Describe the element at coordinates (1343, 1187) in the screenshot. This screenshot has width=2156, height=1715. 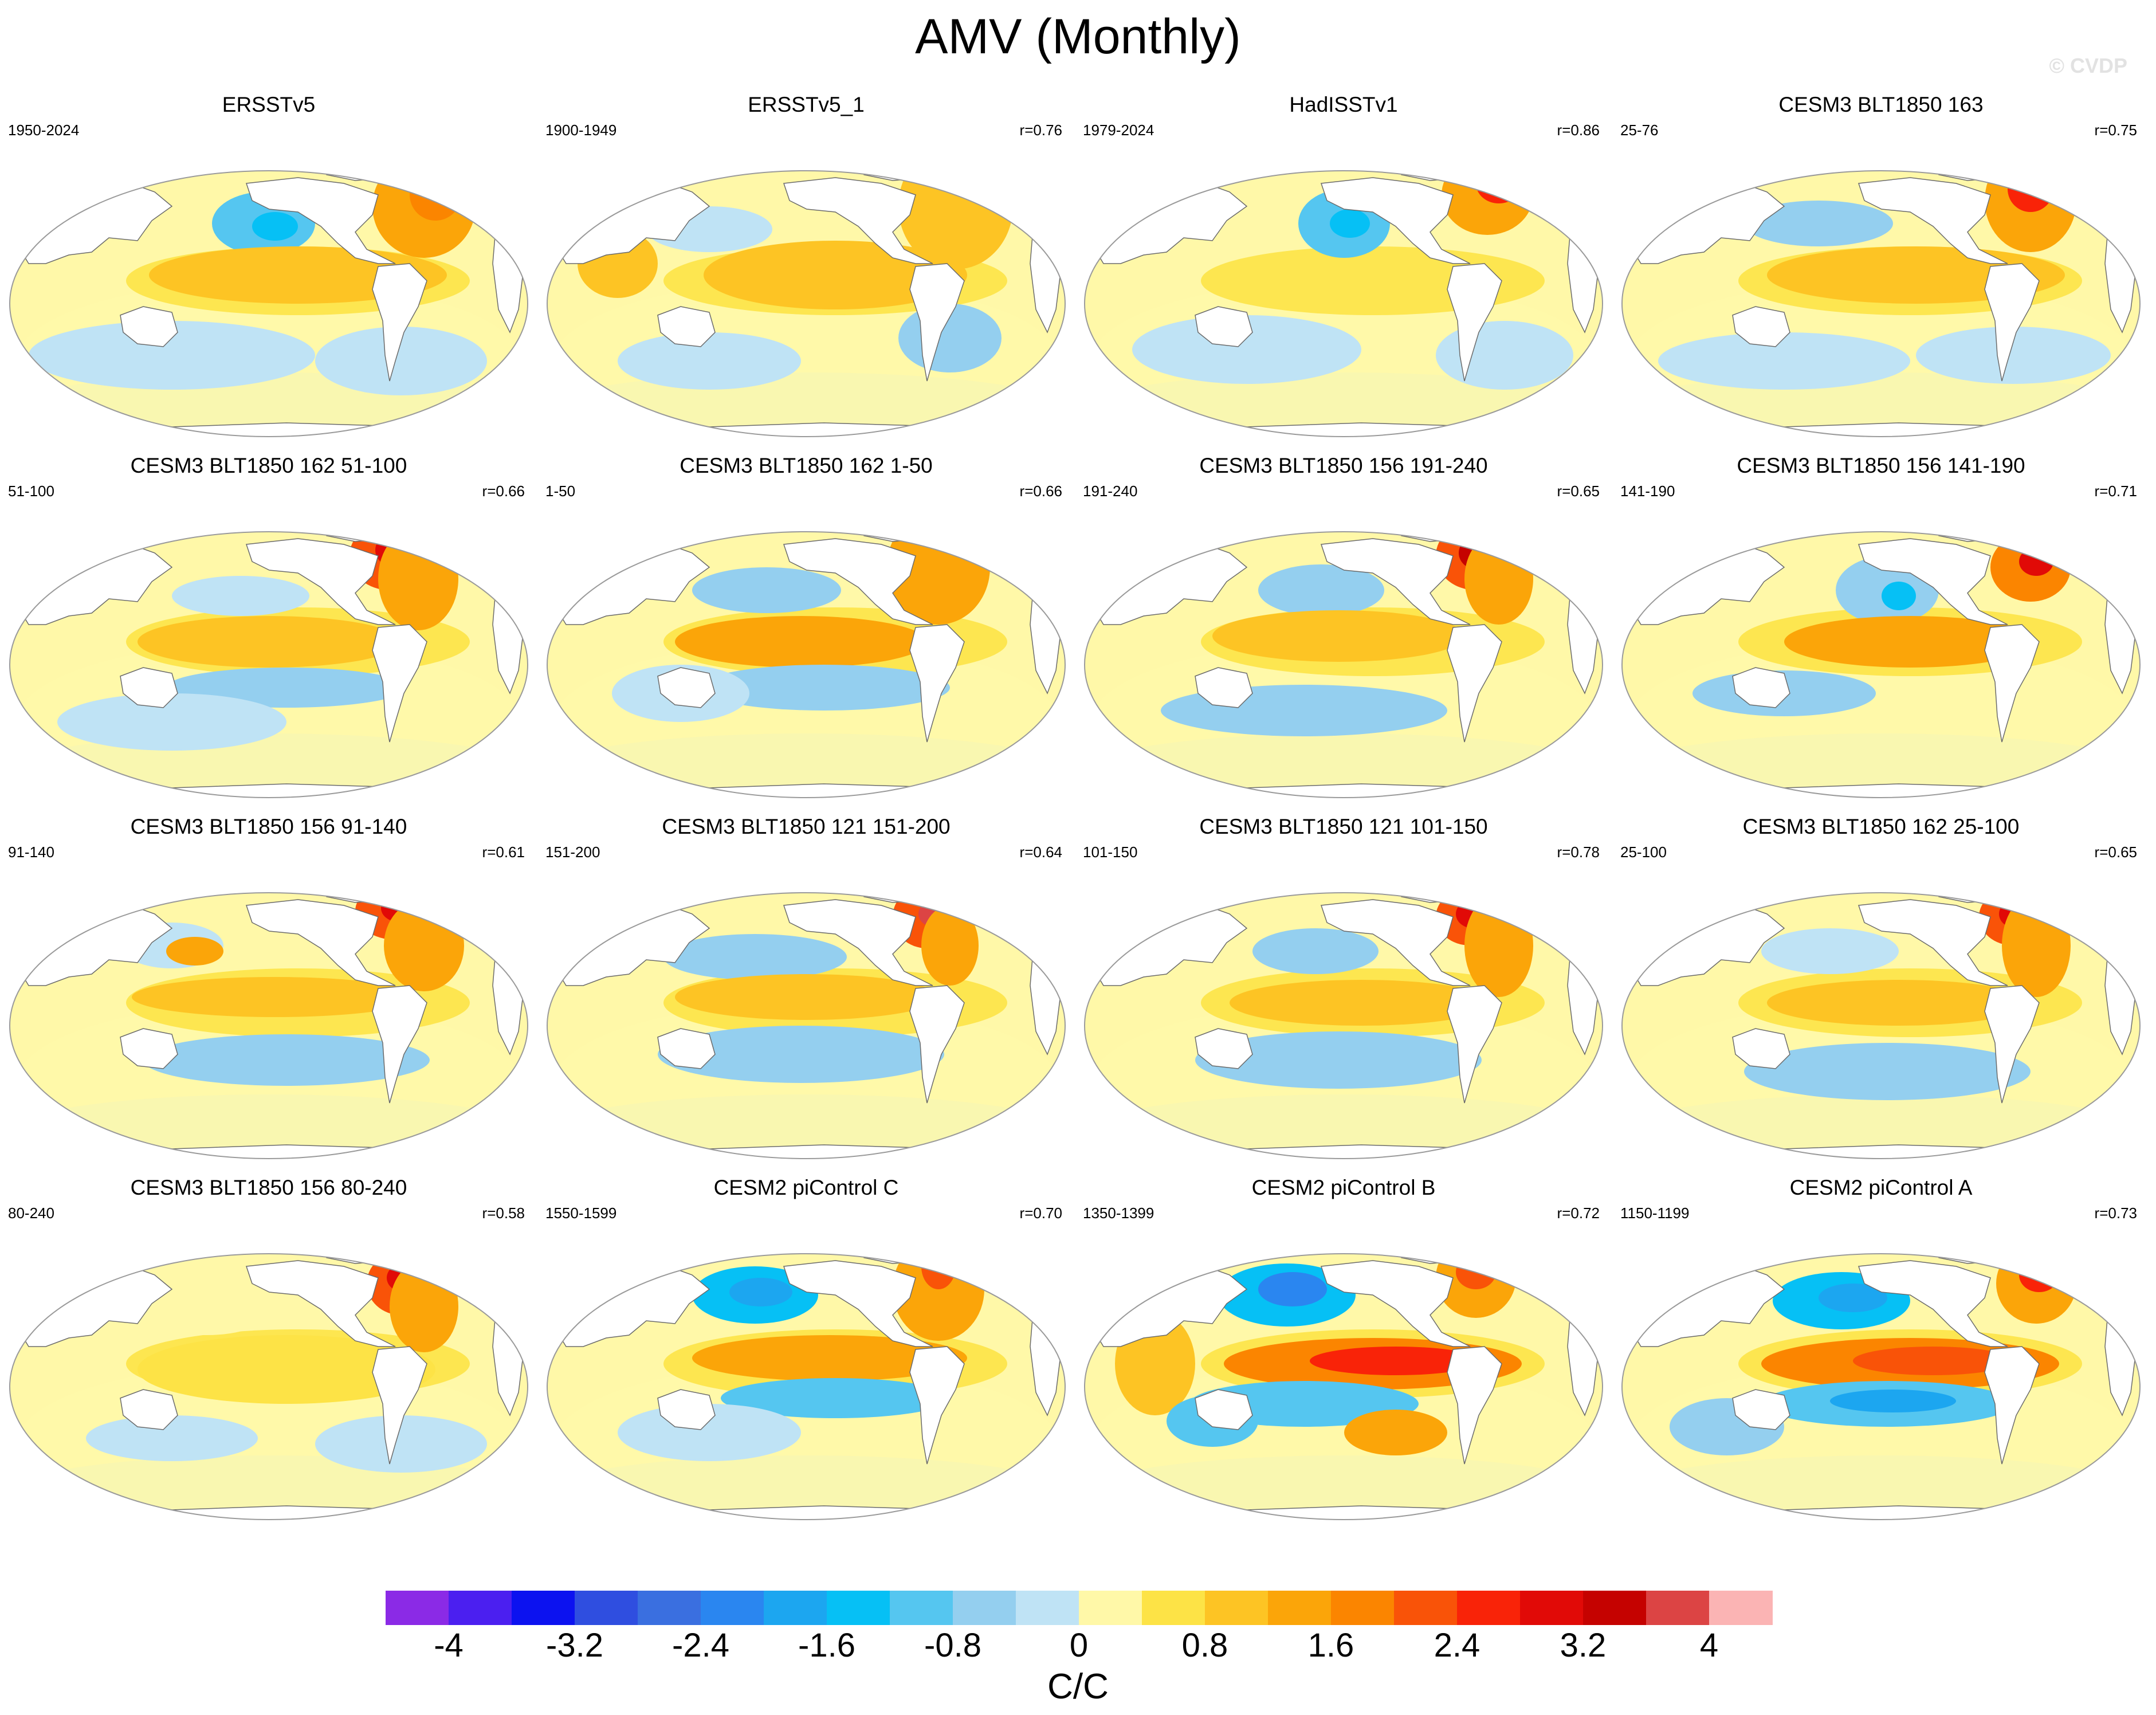
I see `panel-title: CESM2 piControl B` at that location.